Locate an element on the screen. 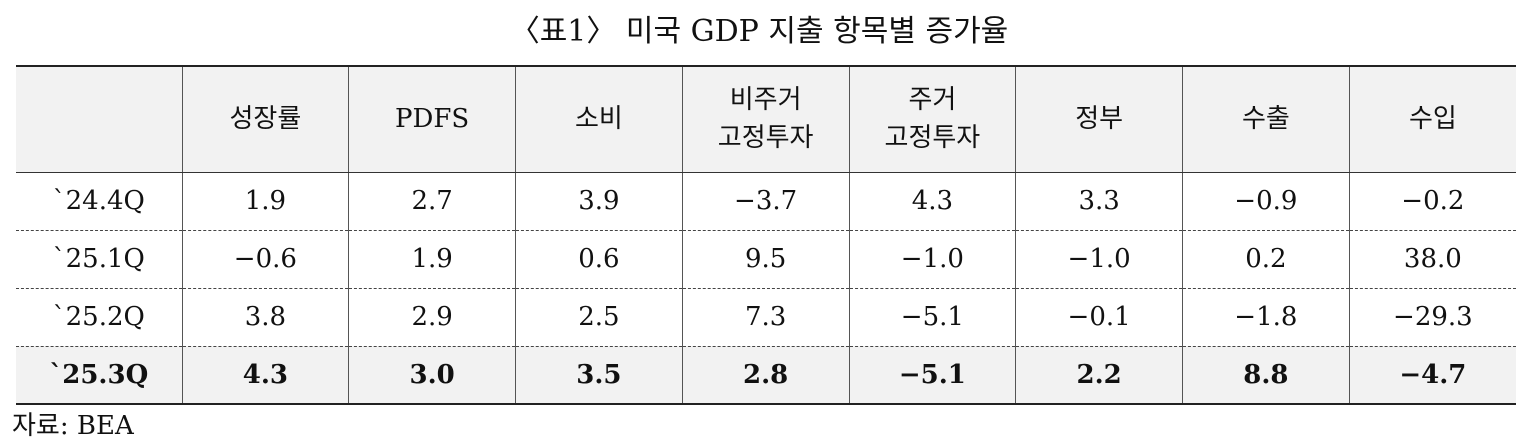 This screenshot has height=447, width=1518. table-cell: 3.3 is located at coordinates (1099, 201).